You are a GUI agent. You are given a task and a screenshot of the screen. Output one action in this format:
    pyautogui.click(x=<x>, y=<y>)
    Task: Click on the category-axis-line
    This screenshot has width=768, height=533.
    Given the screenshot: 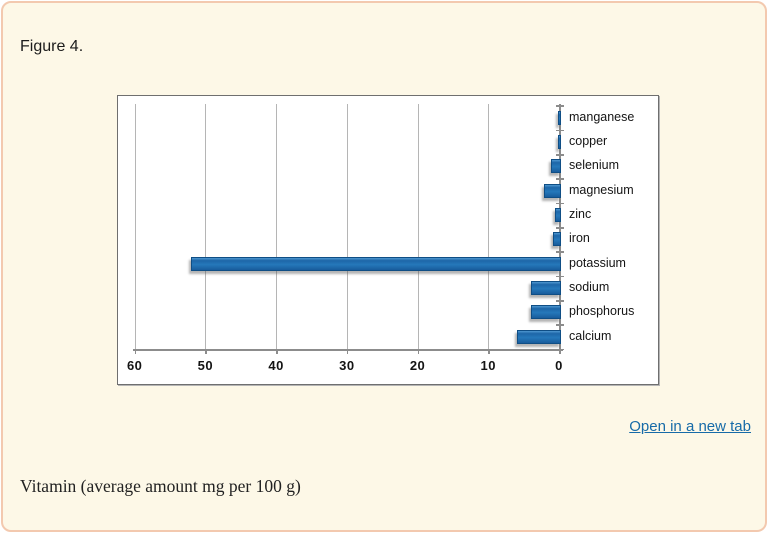 What is the action you would take?
    pyautogui.click(x=560, y=226)
    